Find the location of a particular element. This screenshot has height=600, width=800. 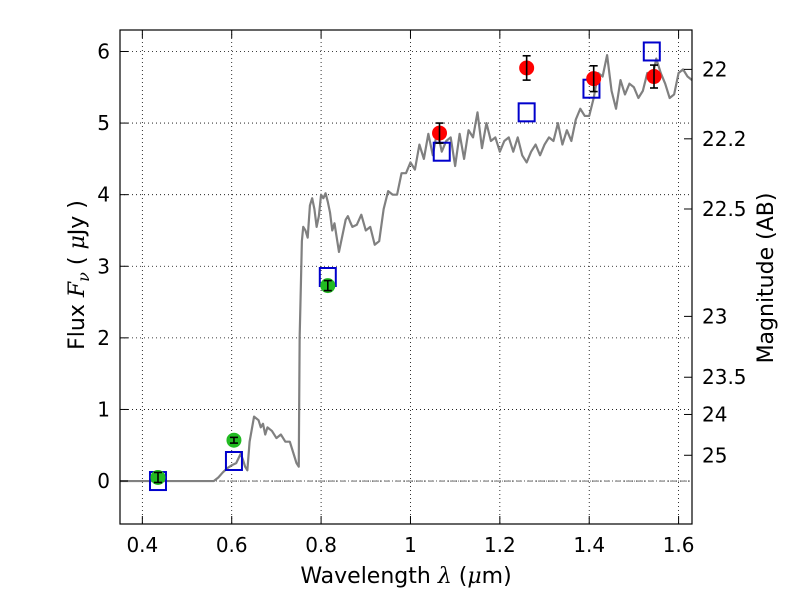

x-tick-label: 0.4 is located at coordinates (142, 545).